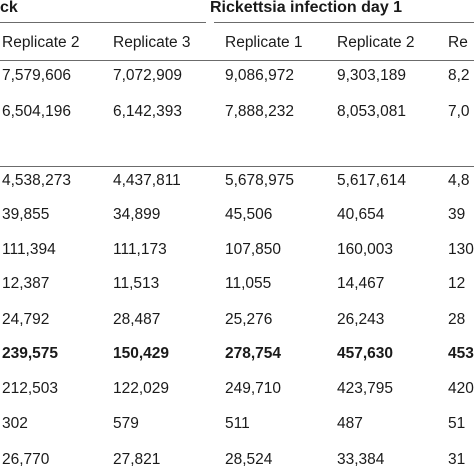 This screenshot has height=474, width=474. I want to click on table-cell: 4,538,273, so click(36, 180).